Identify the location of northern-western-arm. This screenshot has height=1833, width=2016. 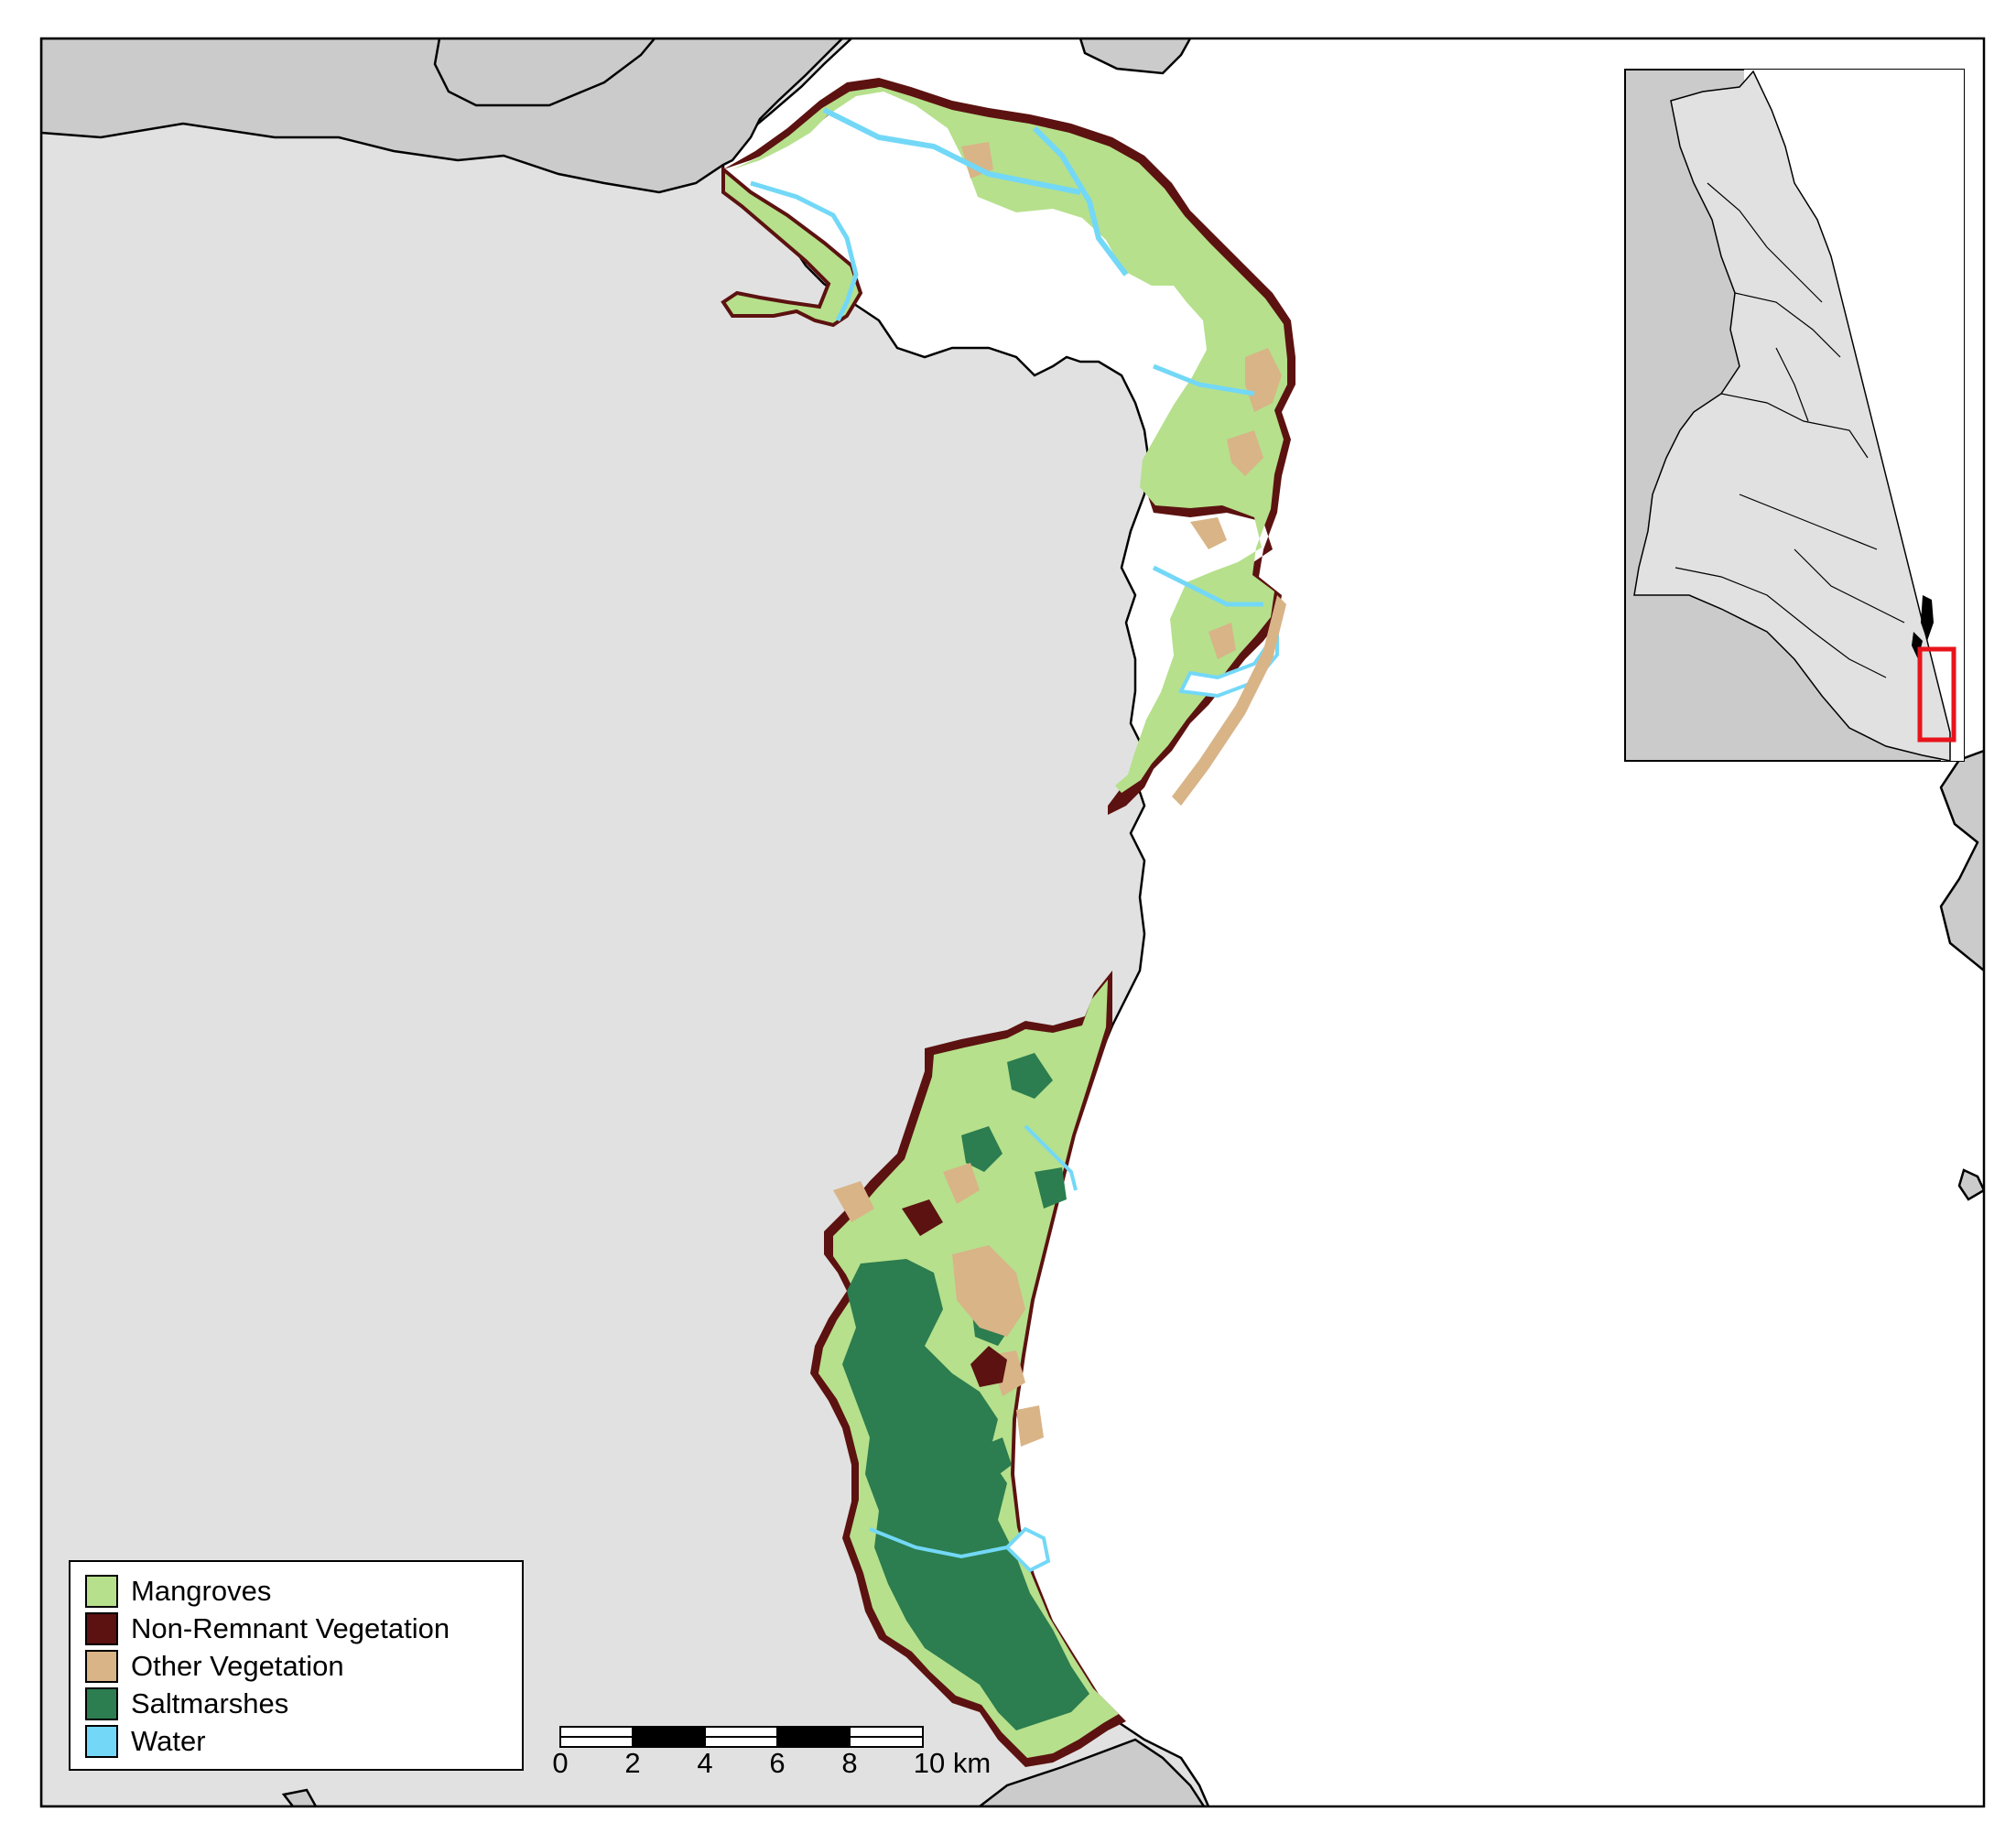
(792, 246).